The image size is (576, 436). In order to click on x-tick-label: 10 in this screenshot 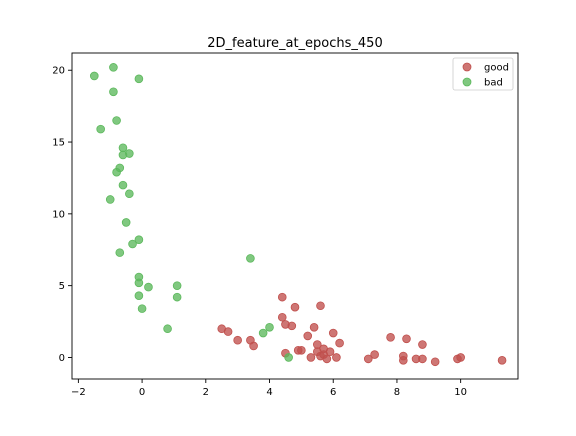, I will do `click(460, 392)`.